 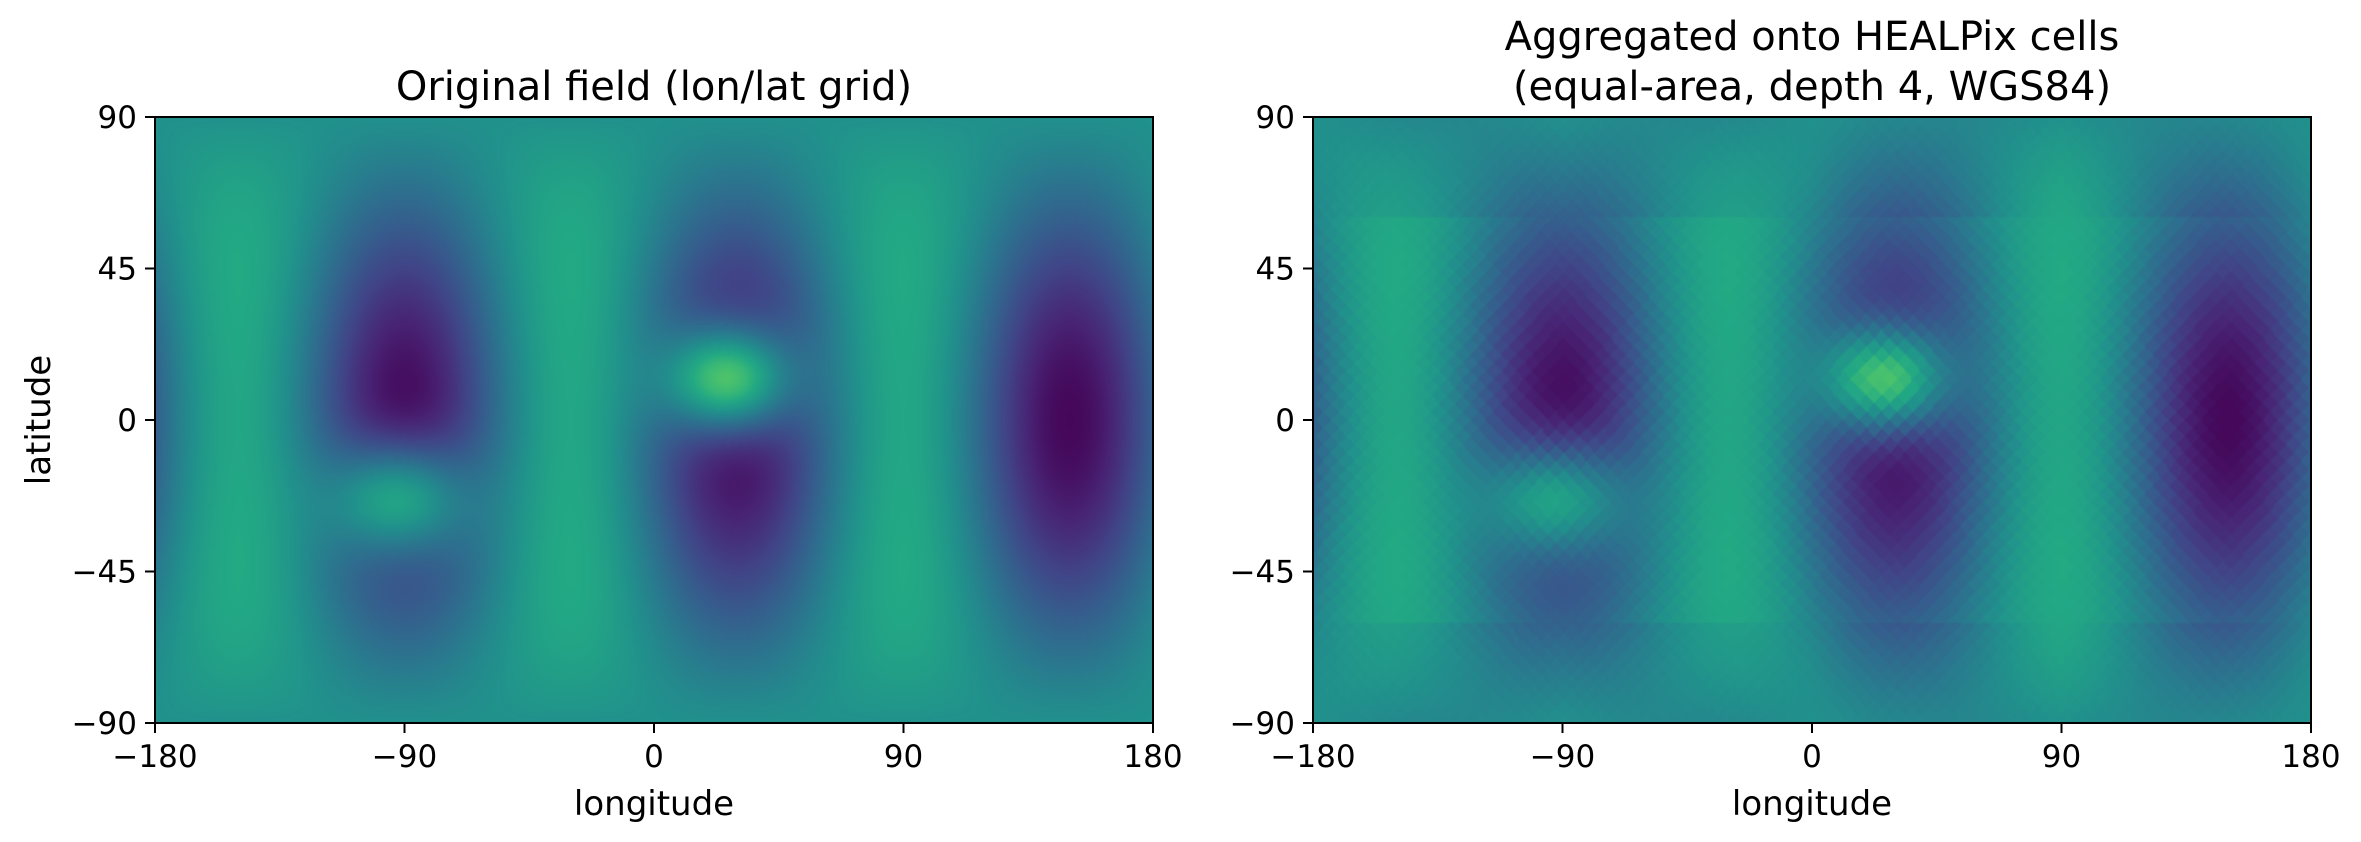 What do you see at coordinates (654, 87) in the screenshot?
I see `chart-title: Original field (lon/lat grid)` at bounding box center [654, 87].